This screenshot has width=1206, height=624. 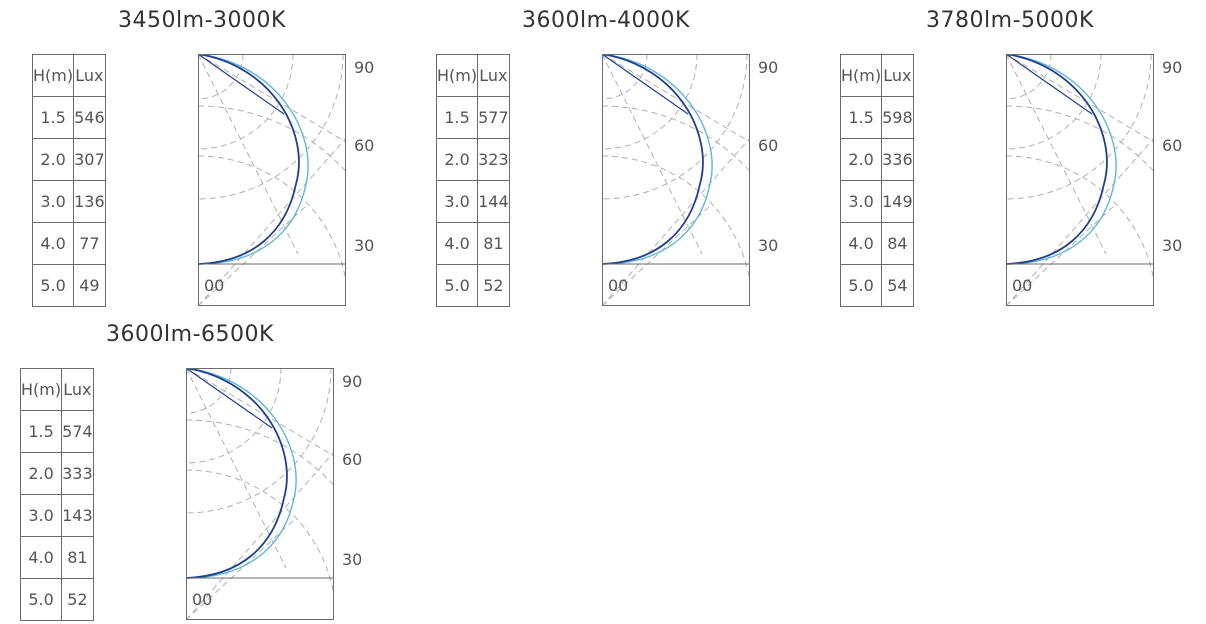 I want to click on illuminance-table: H(m) Lux 1.5 577 2.0 323 3.0 144 4.0 81 5.0 52, so click(x=472, y=180).